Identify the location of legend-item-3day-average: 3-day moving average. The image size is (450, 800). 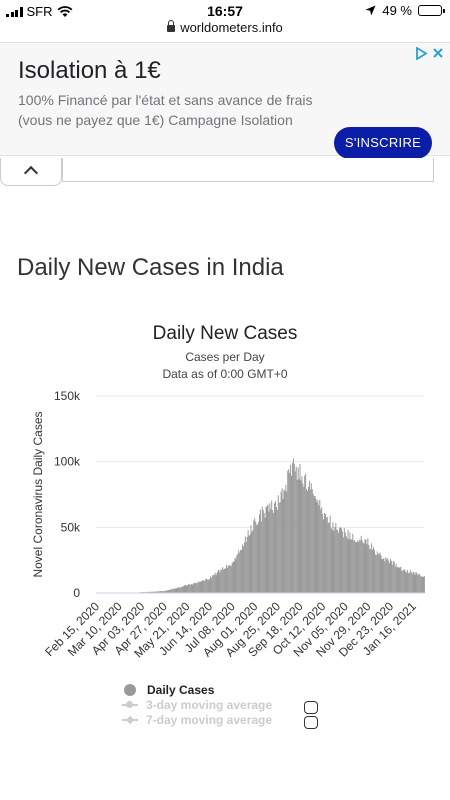
(197, 704).